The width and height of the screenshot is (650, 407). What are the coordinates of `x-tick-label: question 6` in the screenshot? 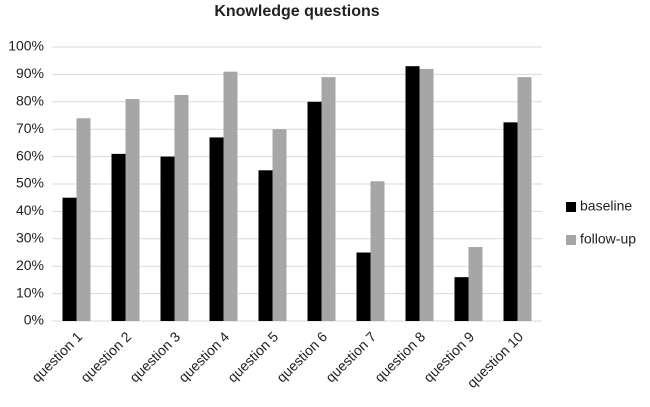 It's located at (301, 356).